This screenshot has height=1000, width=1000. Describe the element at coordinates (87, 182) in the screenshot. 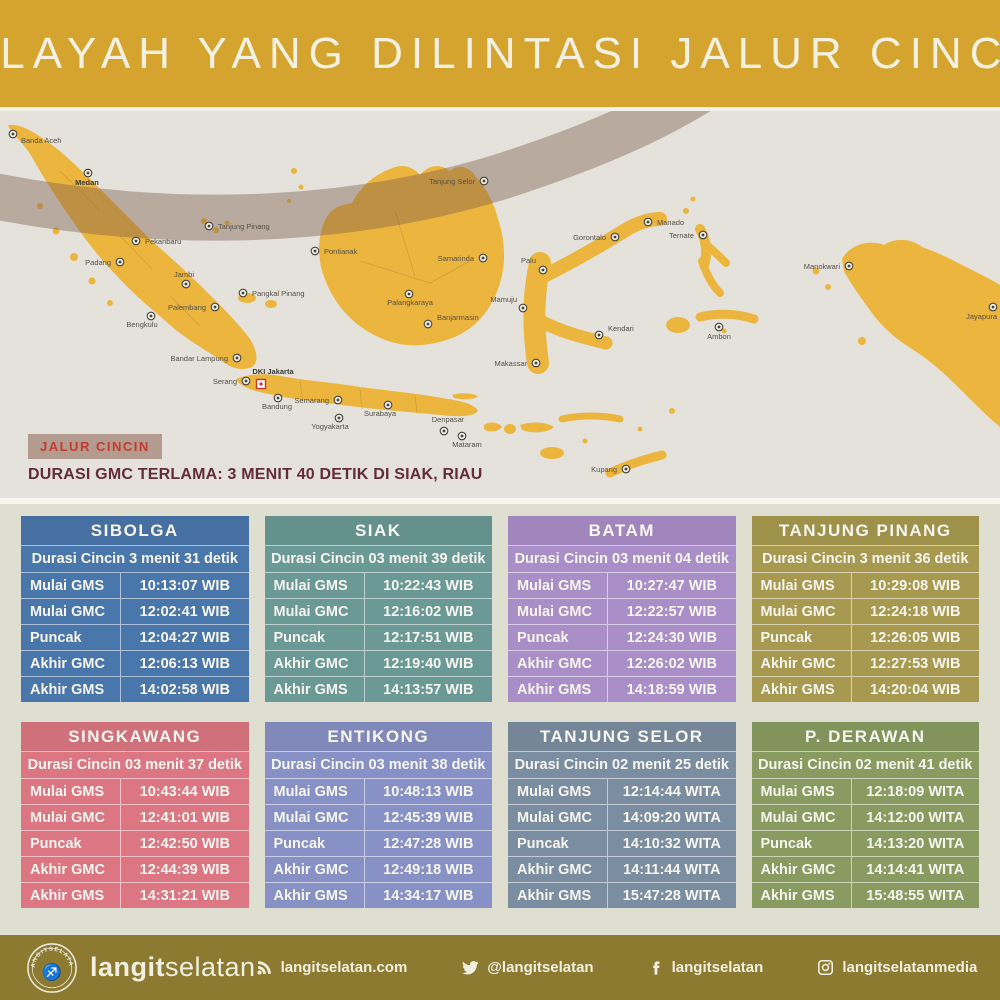

I see `city-label: Medan` at that location.